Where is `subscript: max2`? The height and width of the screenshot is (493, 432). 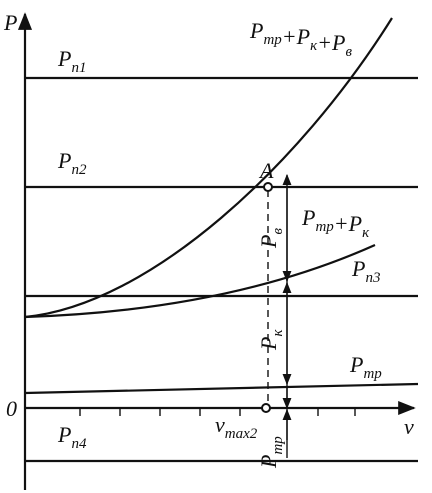 subscript: max2 is located at coordinates (241, 434).